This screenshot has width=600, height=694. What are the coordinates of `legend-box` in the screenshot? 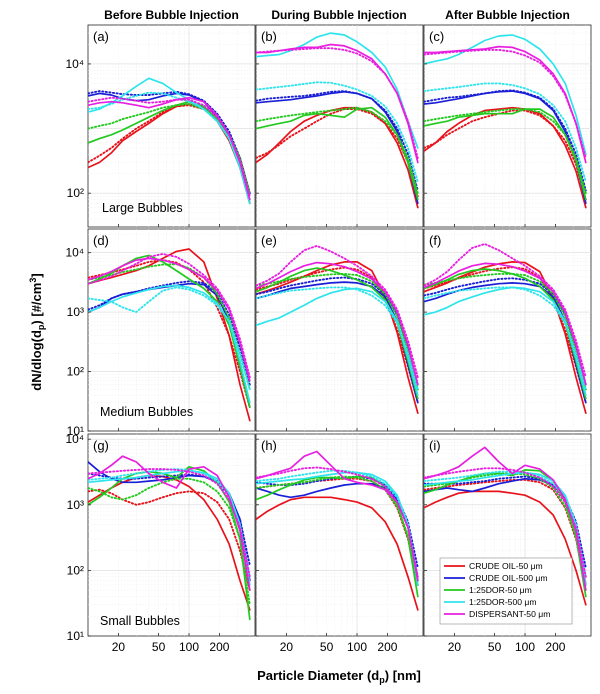 It's located at (506, 591).